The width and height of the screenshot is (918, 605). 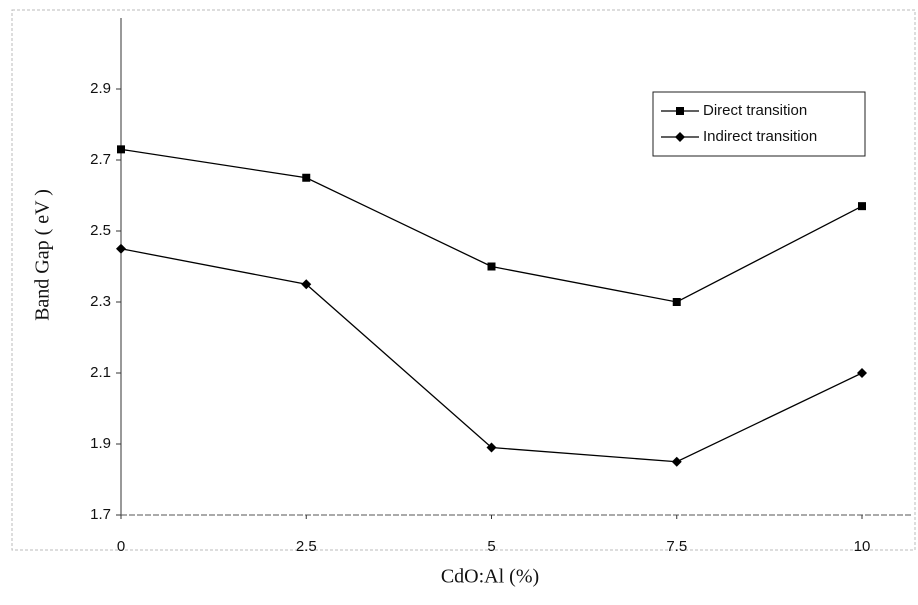 I want to click on x-tick-label: 2.5, so click(x=306, y=546).